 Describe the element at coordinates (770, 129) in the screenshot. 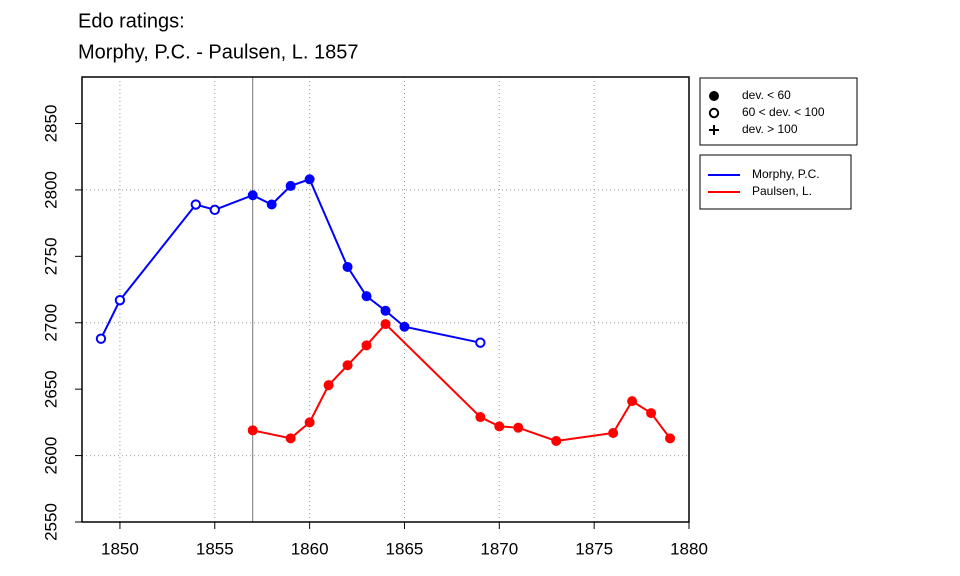

I see `legend-label: dev. > 100` at that location.